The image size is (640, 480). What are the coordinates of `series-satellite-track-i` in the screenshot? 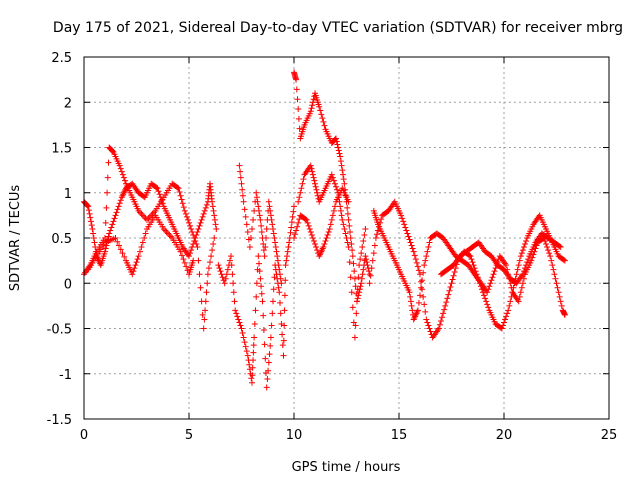 It's located at (467, 269).